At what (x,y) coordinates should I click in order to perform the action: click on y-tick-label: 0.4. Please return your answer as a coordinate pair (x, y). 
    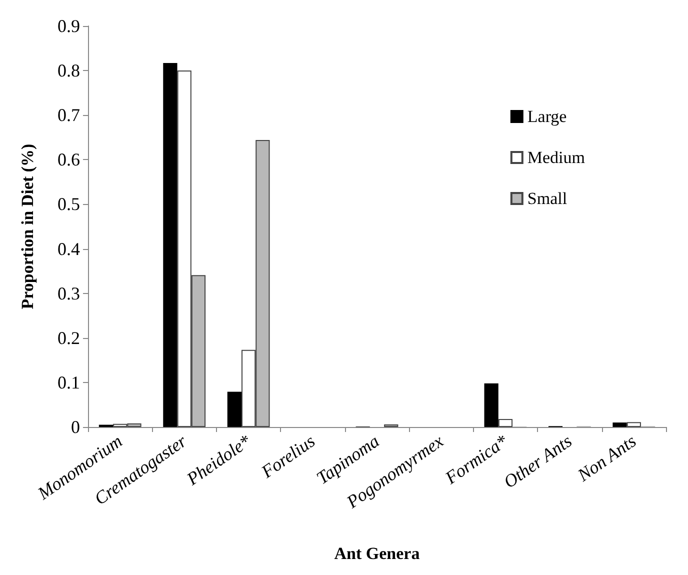
    Looking at the image, I should click on (69, 248).